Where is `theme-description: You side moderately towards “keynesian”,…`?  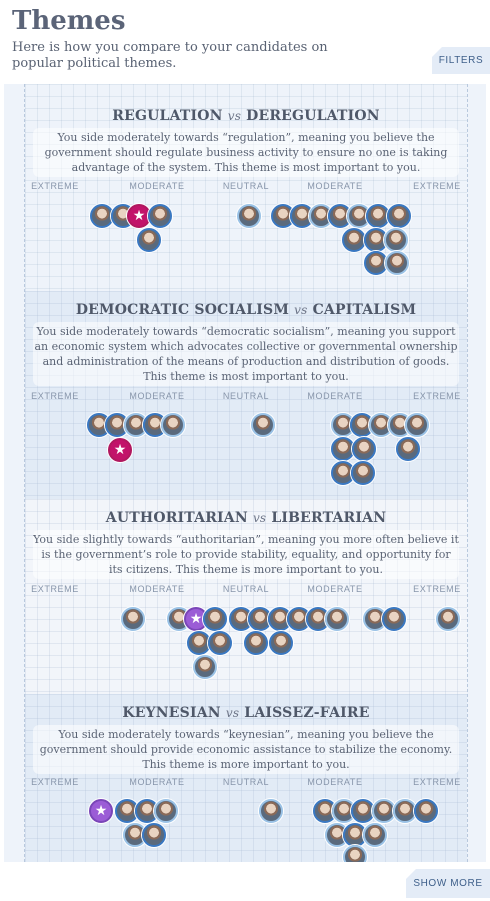 theme-description: You side moderately towards “keynesian”,… is located at coordinates (246, 749).